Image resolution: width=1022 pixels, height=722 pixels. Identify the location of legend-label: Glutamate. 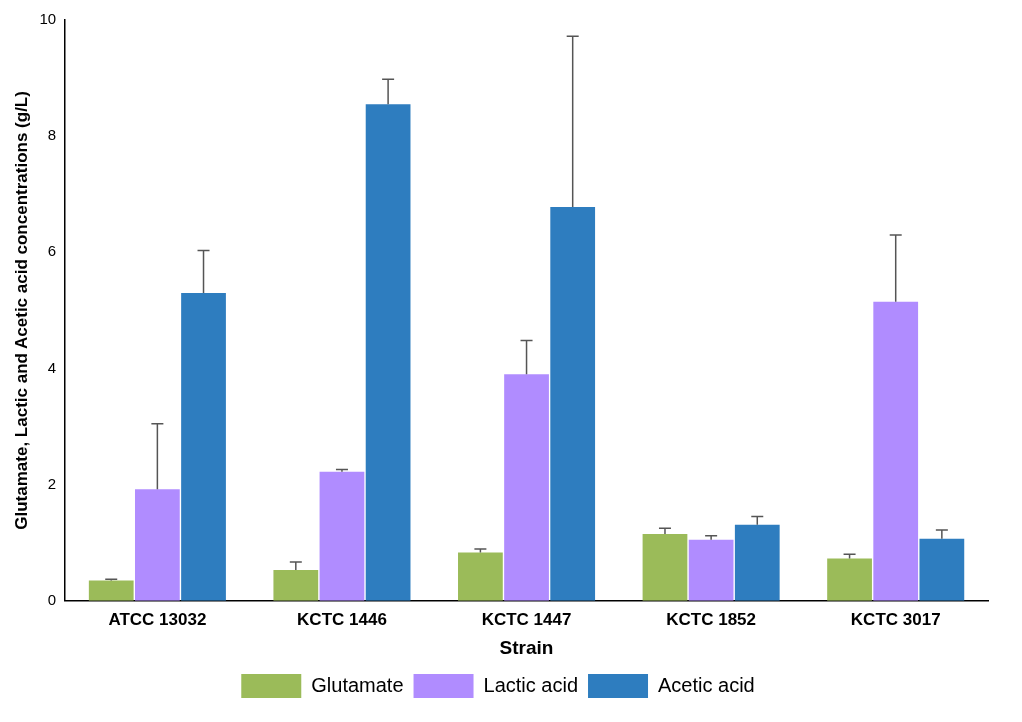
(357, 684).